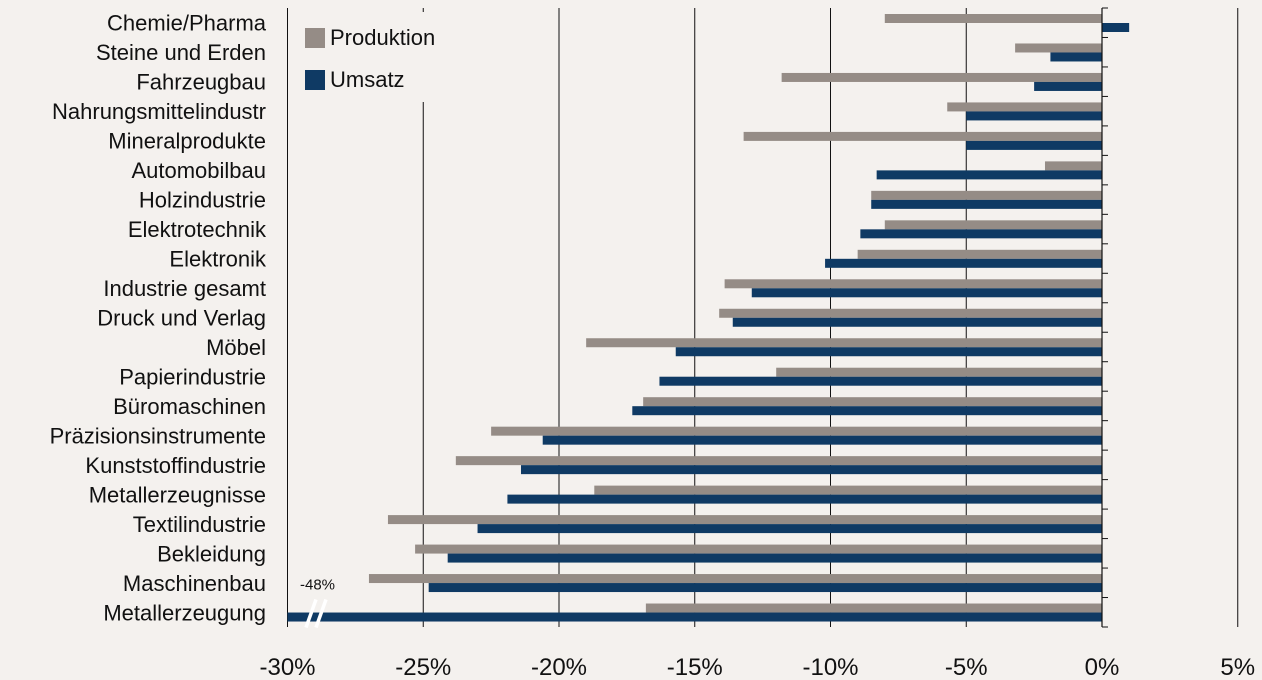 The height and width of the screenshot is (680, 1262). What do you see at coordinates (181, 318) in the screenshot?
I see `category-label-druck-und-verlag: Druck und Verlag` at bounding box center [181, 318].